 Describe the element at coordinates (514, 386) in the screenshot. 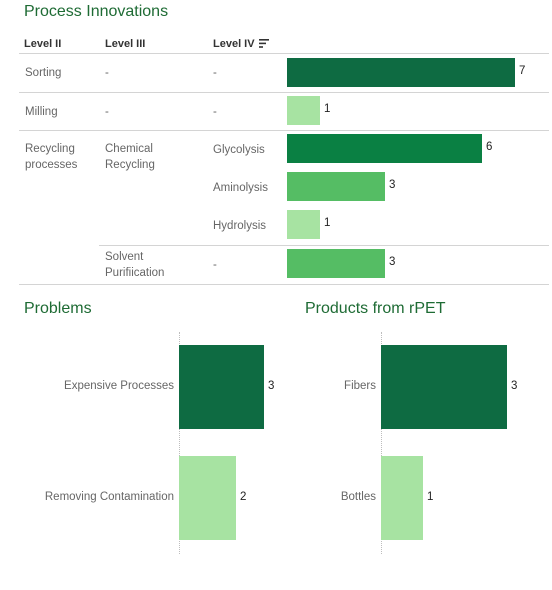

I see `products-bar-value-label: 3` at that location.